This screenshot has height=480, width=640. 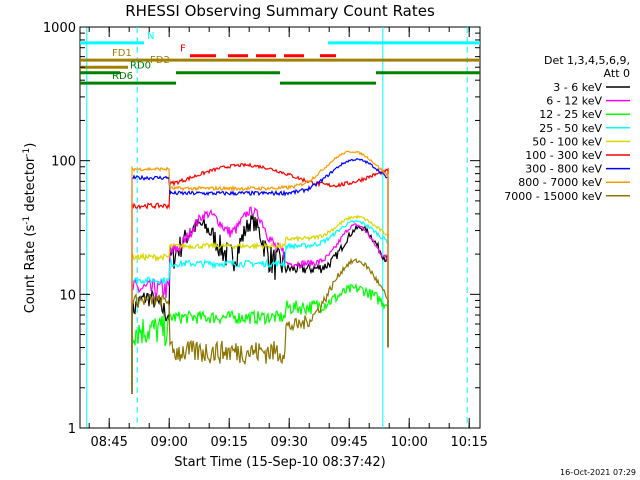 I want to click on legend-label: 3 - 6 keV, so click(x=577, y=87).